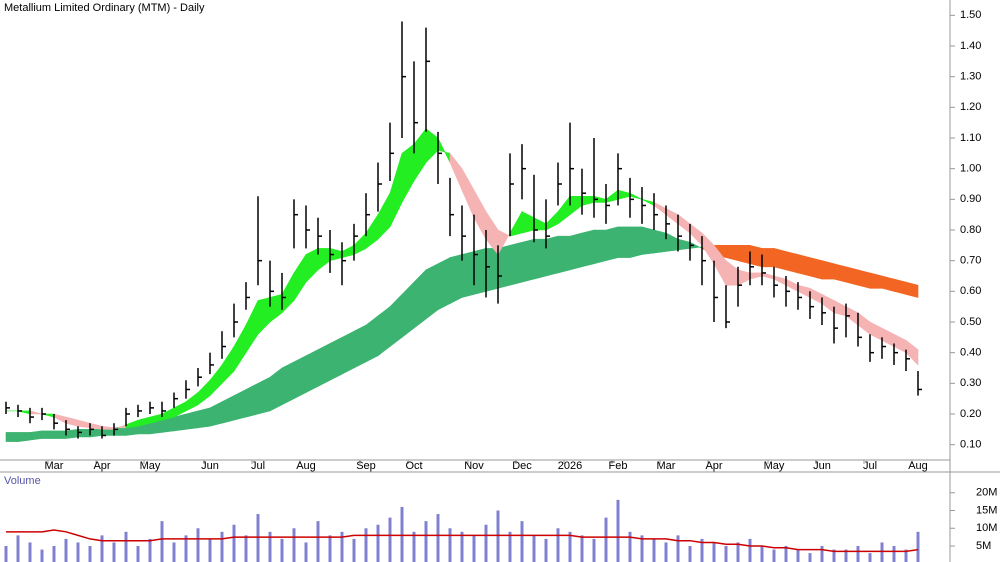 The width and height of the screenshot is (1000, 562). Describe the element at coordinates (970, 169) in the screenshot. I see `y-tick-label: 1.00` at that location.